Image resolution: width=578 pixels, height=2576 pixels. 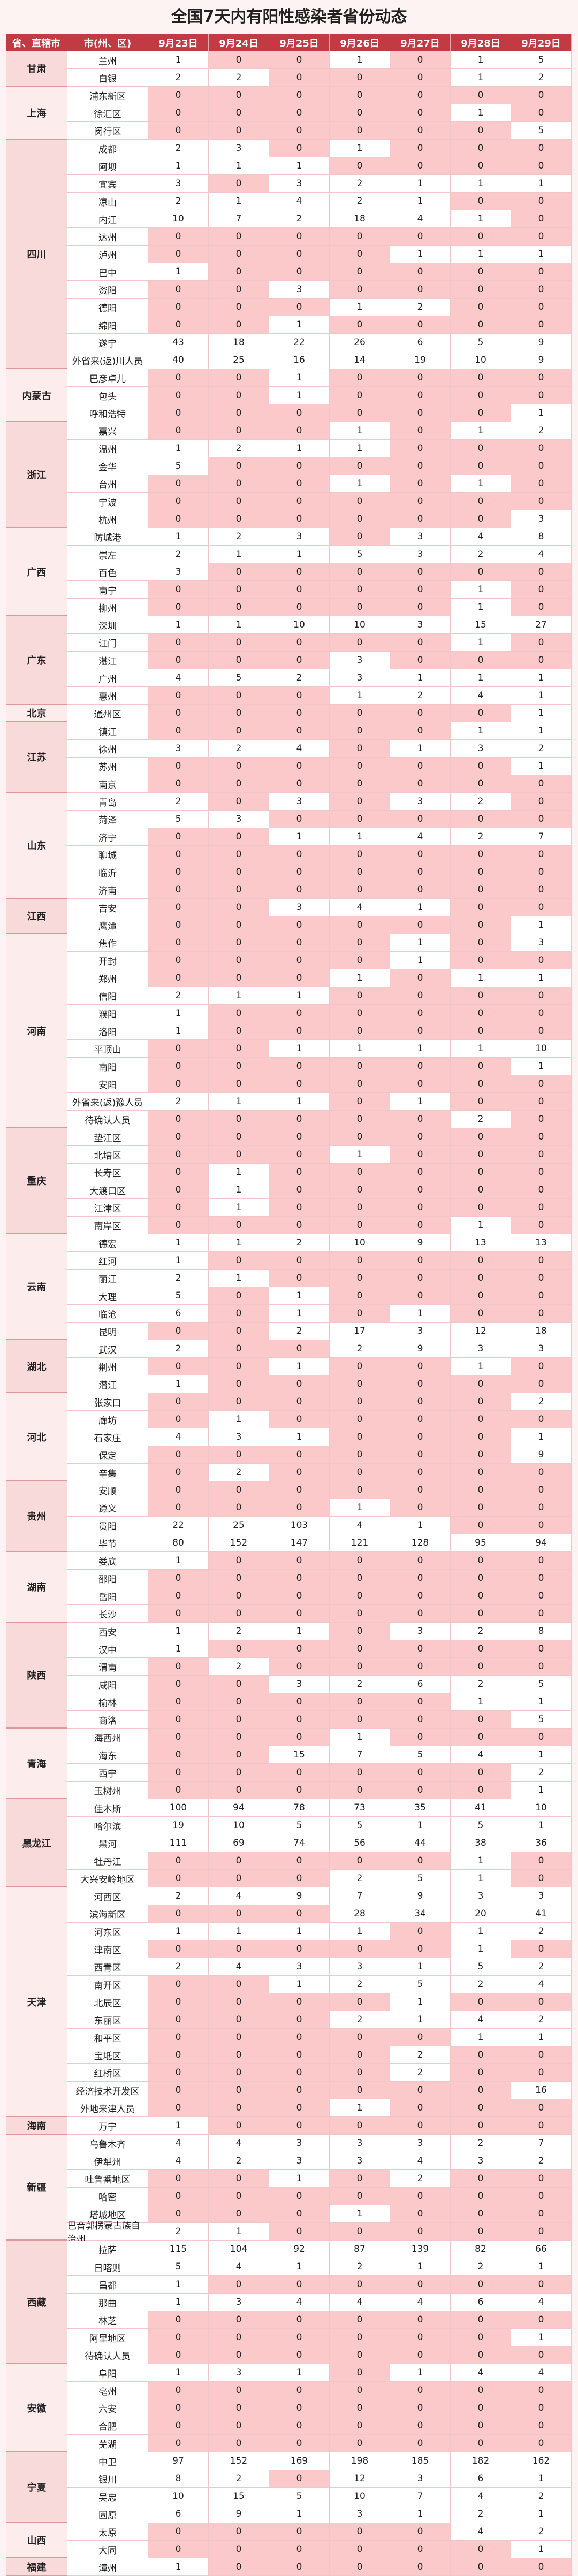 I want to click on table-row: 呼和浩特 0 0 0 0 0 0 1, so click(x=289, y=413).